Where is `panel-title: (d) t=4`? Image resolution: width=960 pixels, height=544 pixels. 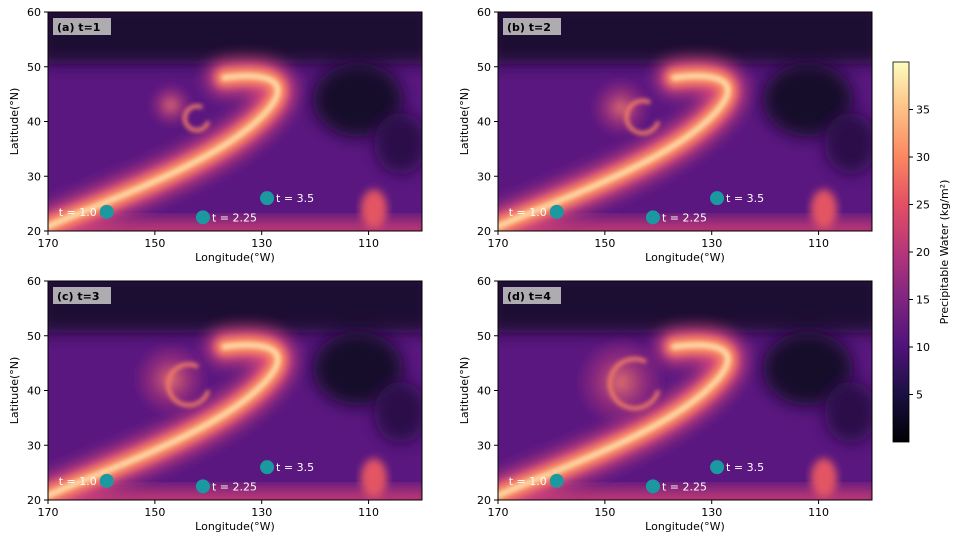
panel-title: (d) t=4 is located at coordinates (532, 295).